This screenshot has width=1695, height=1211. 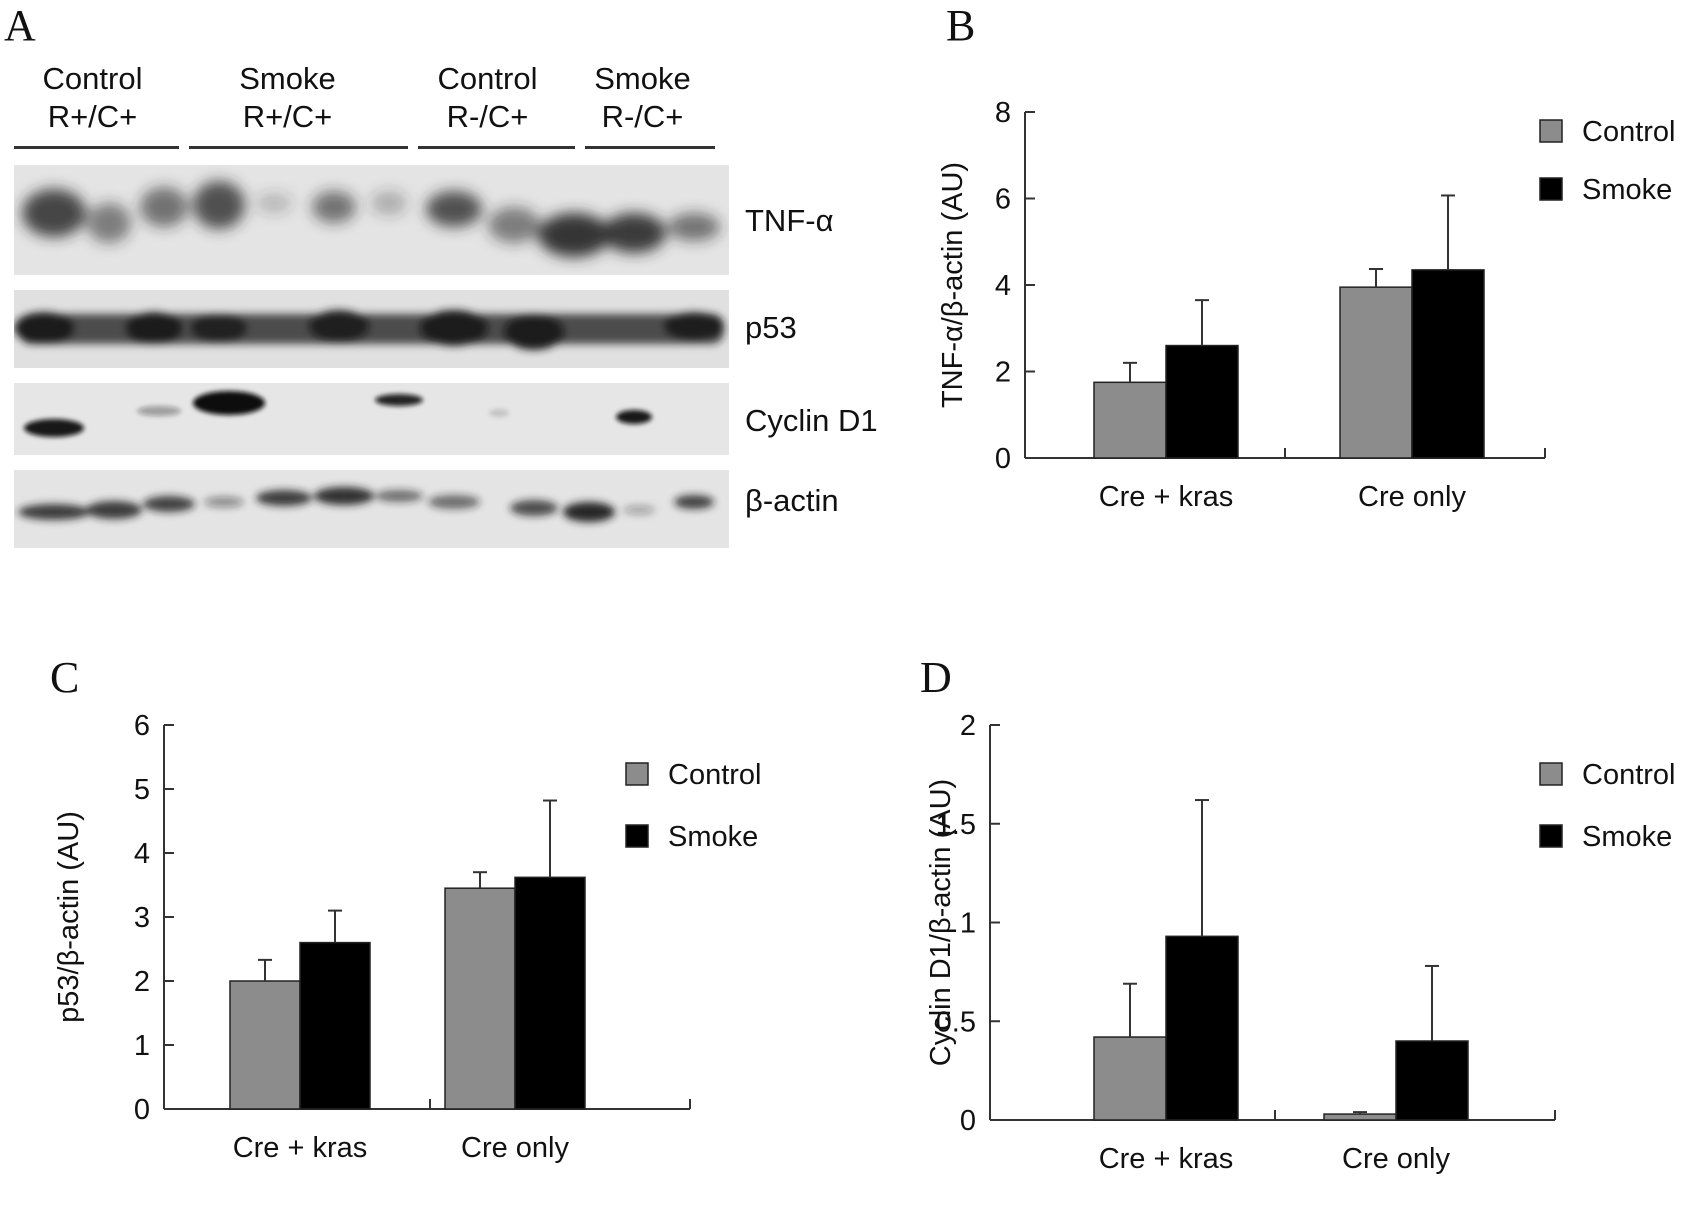 What do you see at coordinates (287, 98) in the screenshot?
I see `blot-group-label: Smoke R+/C+` at bounding box center [287, 98].